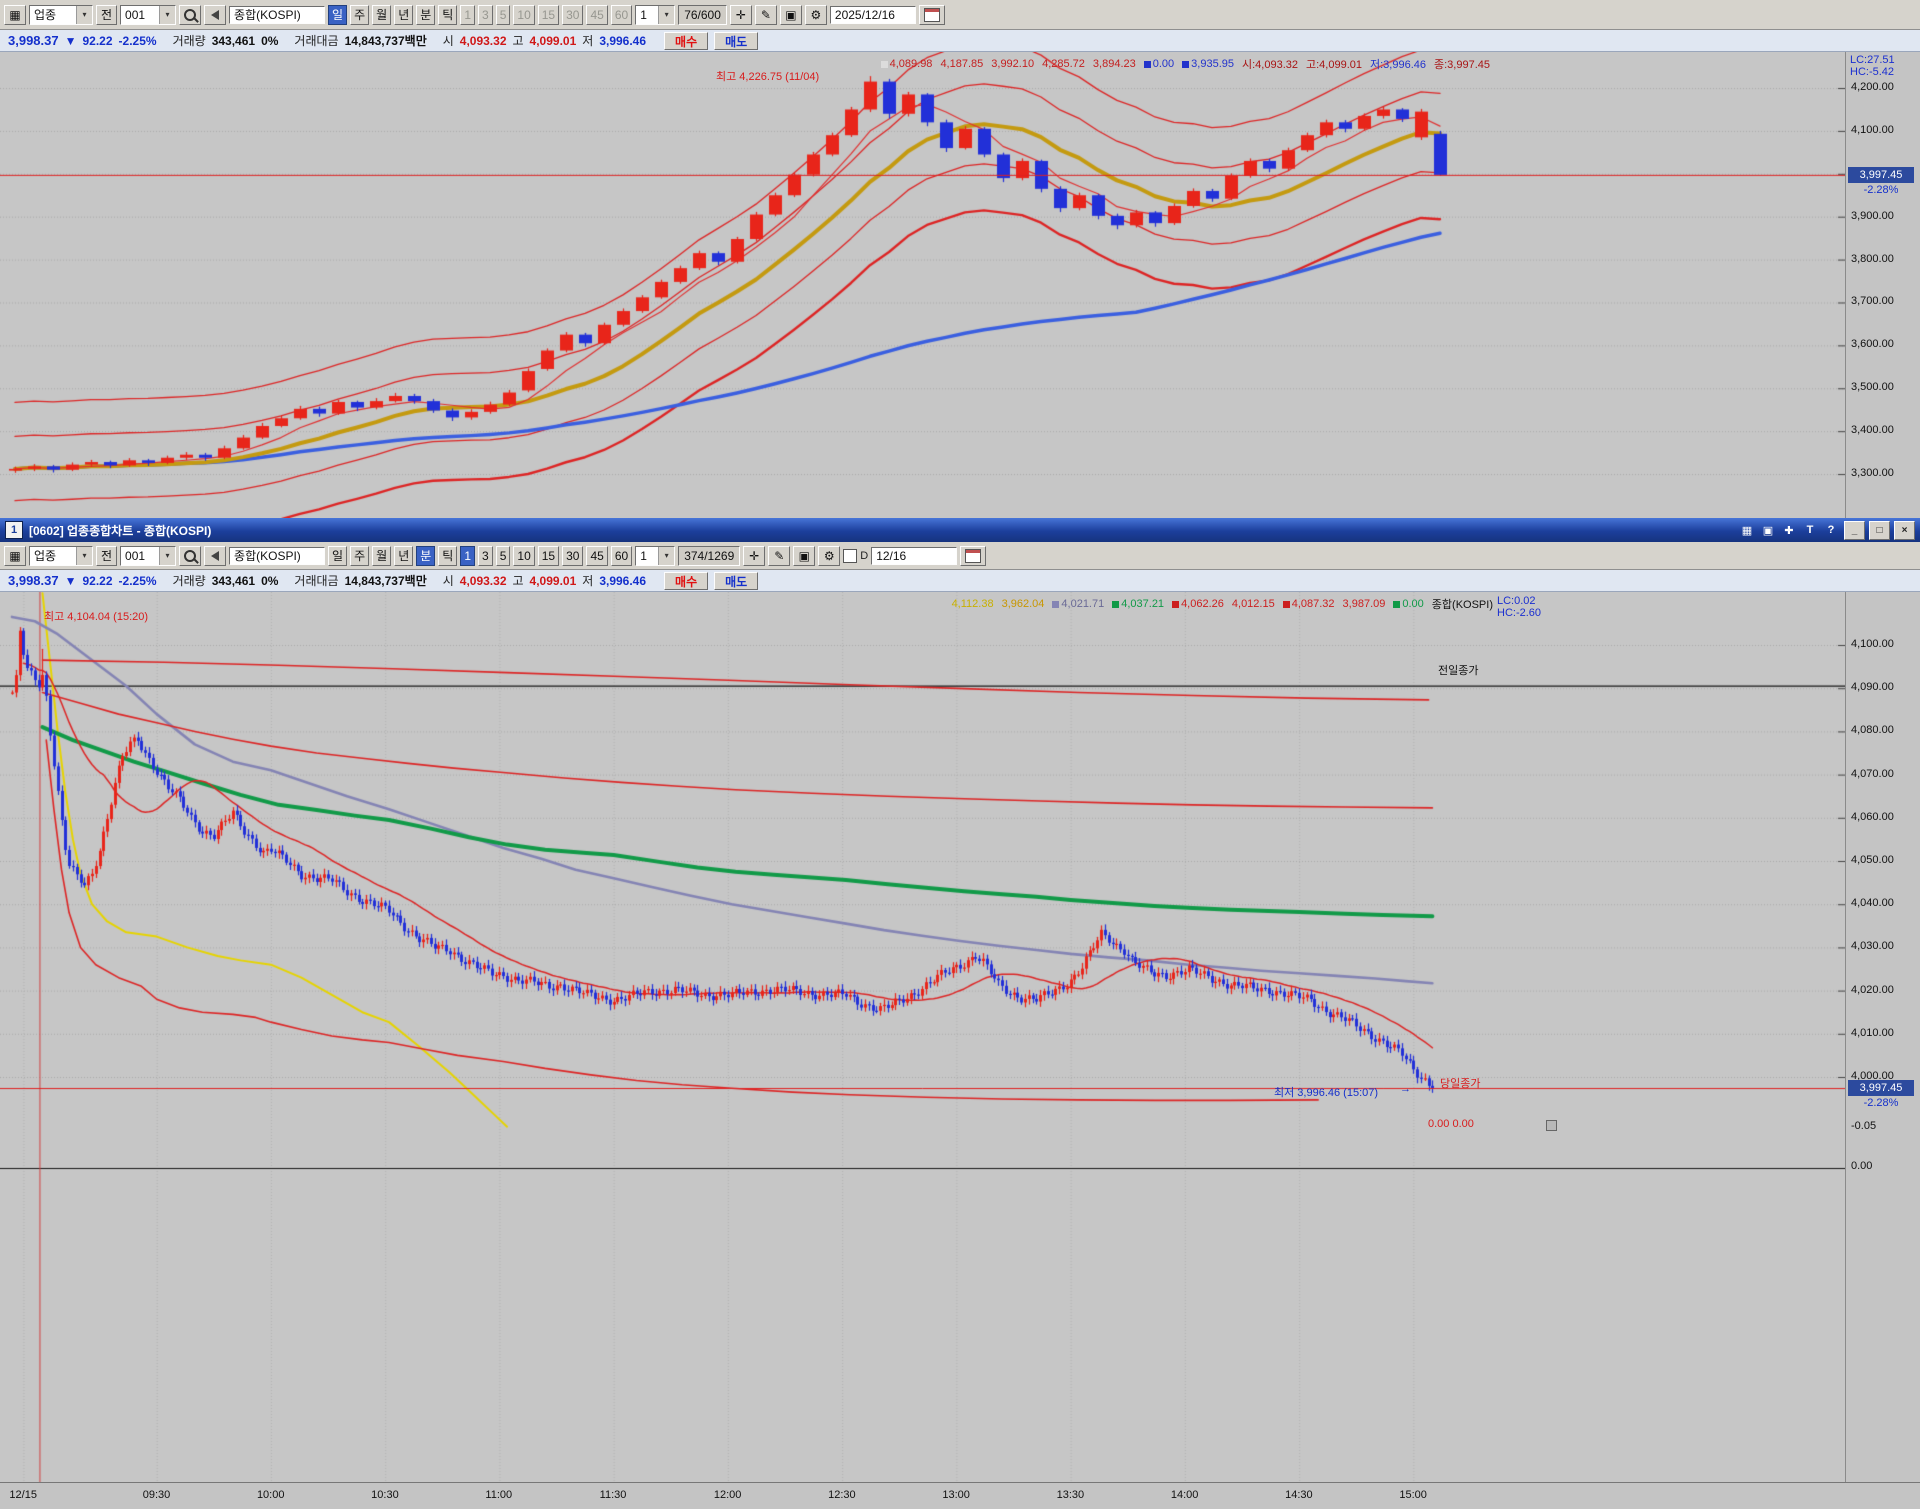 The image size is (1920, 1509). What do you see at coordinates (1158, 64) in the screenshot?
I see `legend-item: 0.00` at bounding box center [1158, 64].